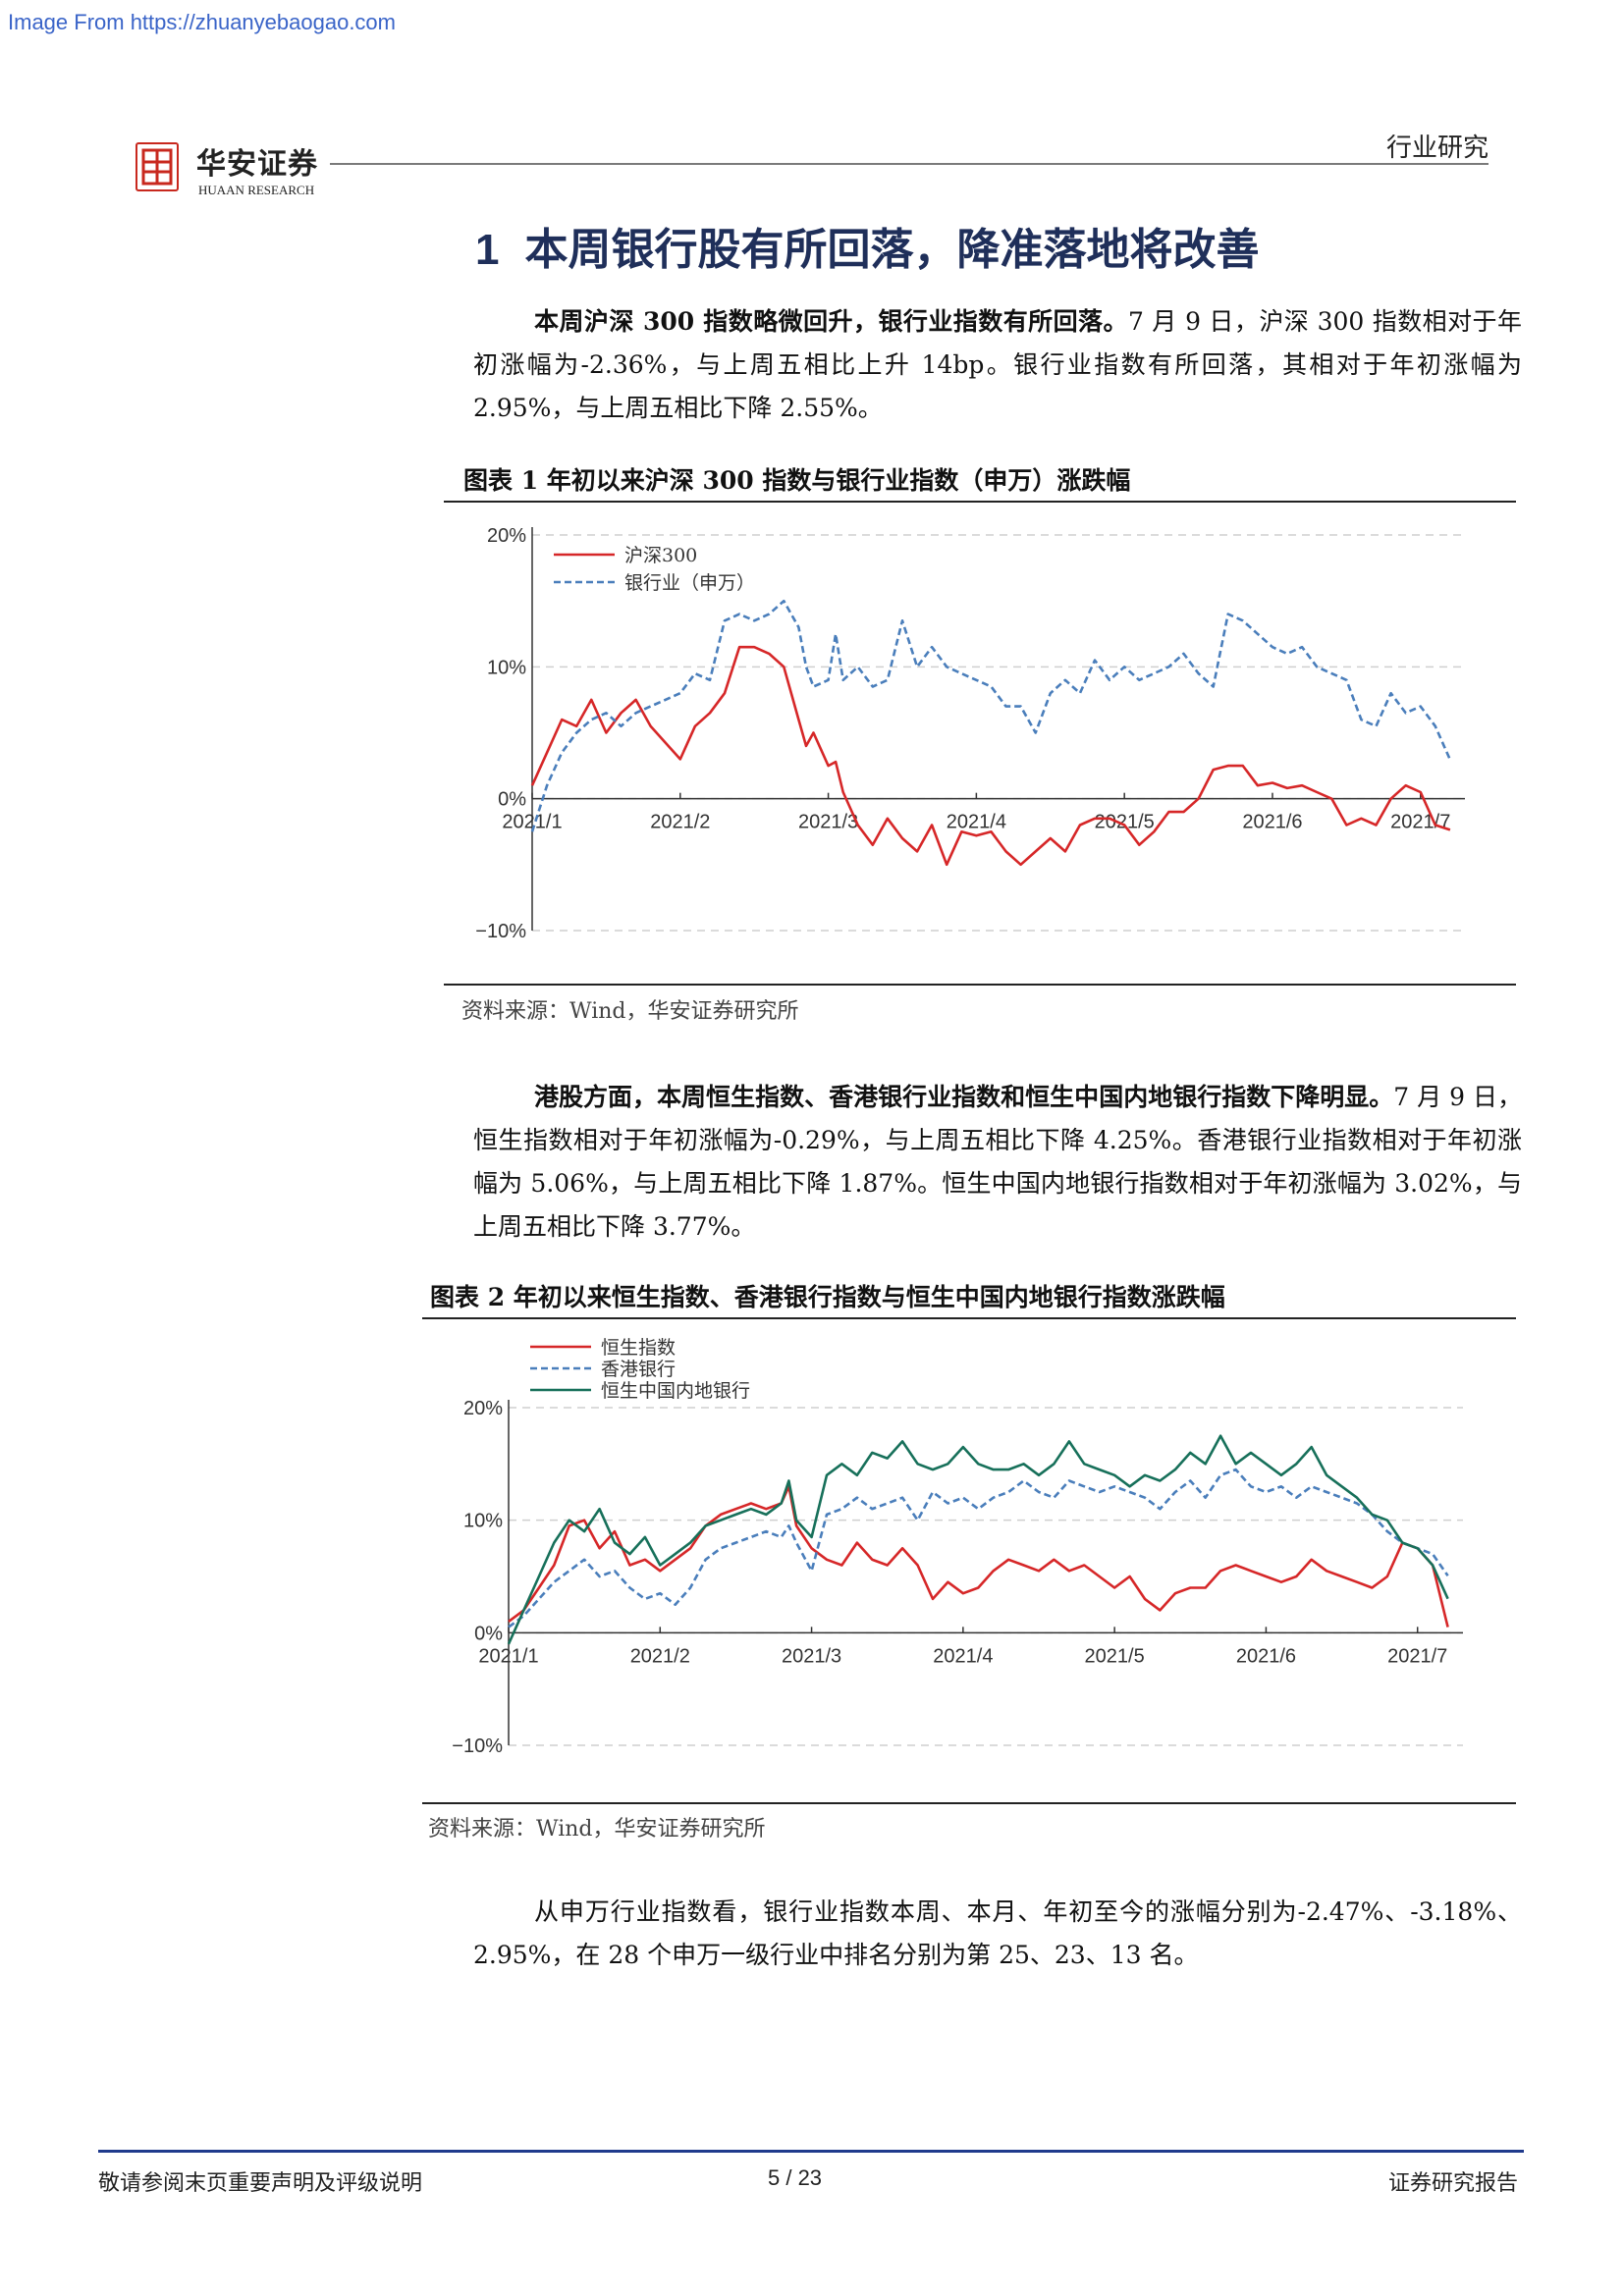  Describe the element at coordinates (1437, 148) in the screenshot. I see `header-category: 行业研究` at that location.